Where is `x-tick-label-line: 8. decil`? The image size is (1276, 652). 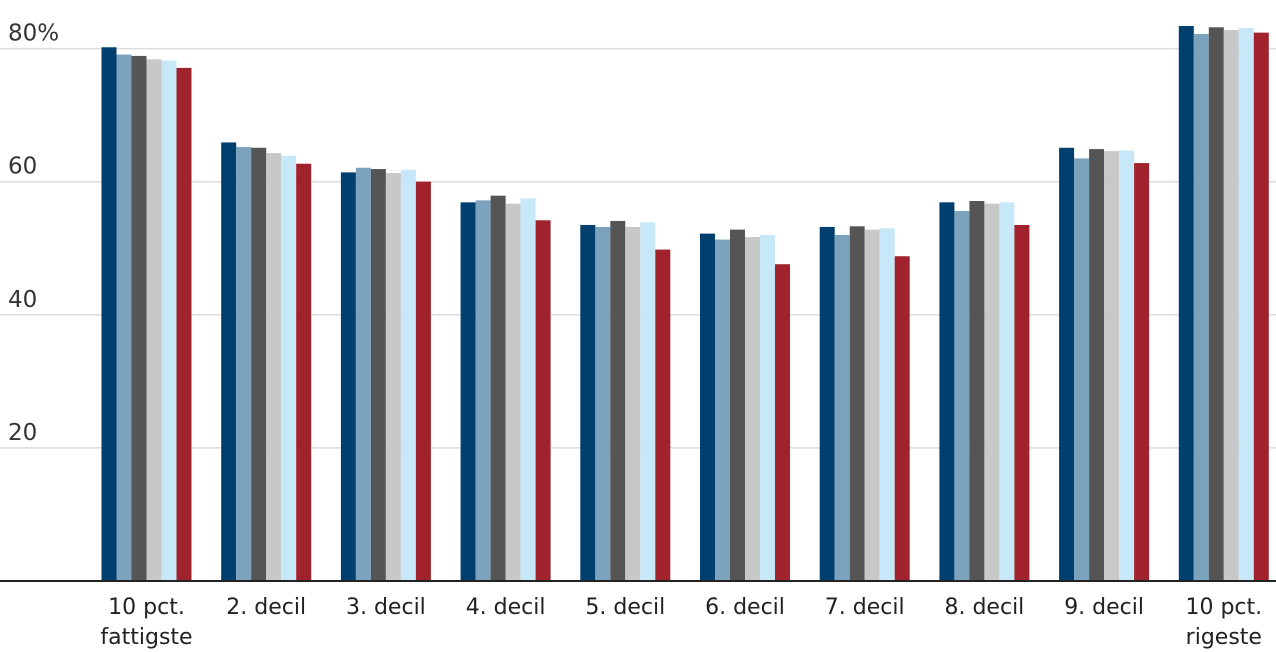 x-tick-label-line: 8. decil is located at coordinates (984, 607).